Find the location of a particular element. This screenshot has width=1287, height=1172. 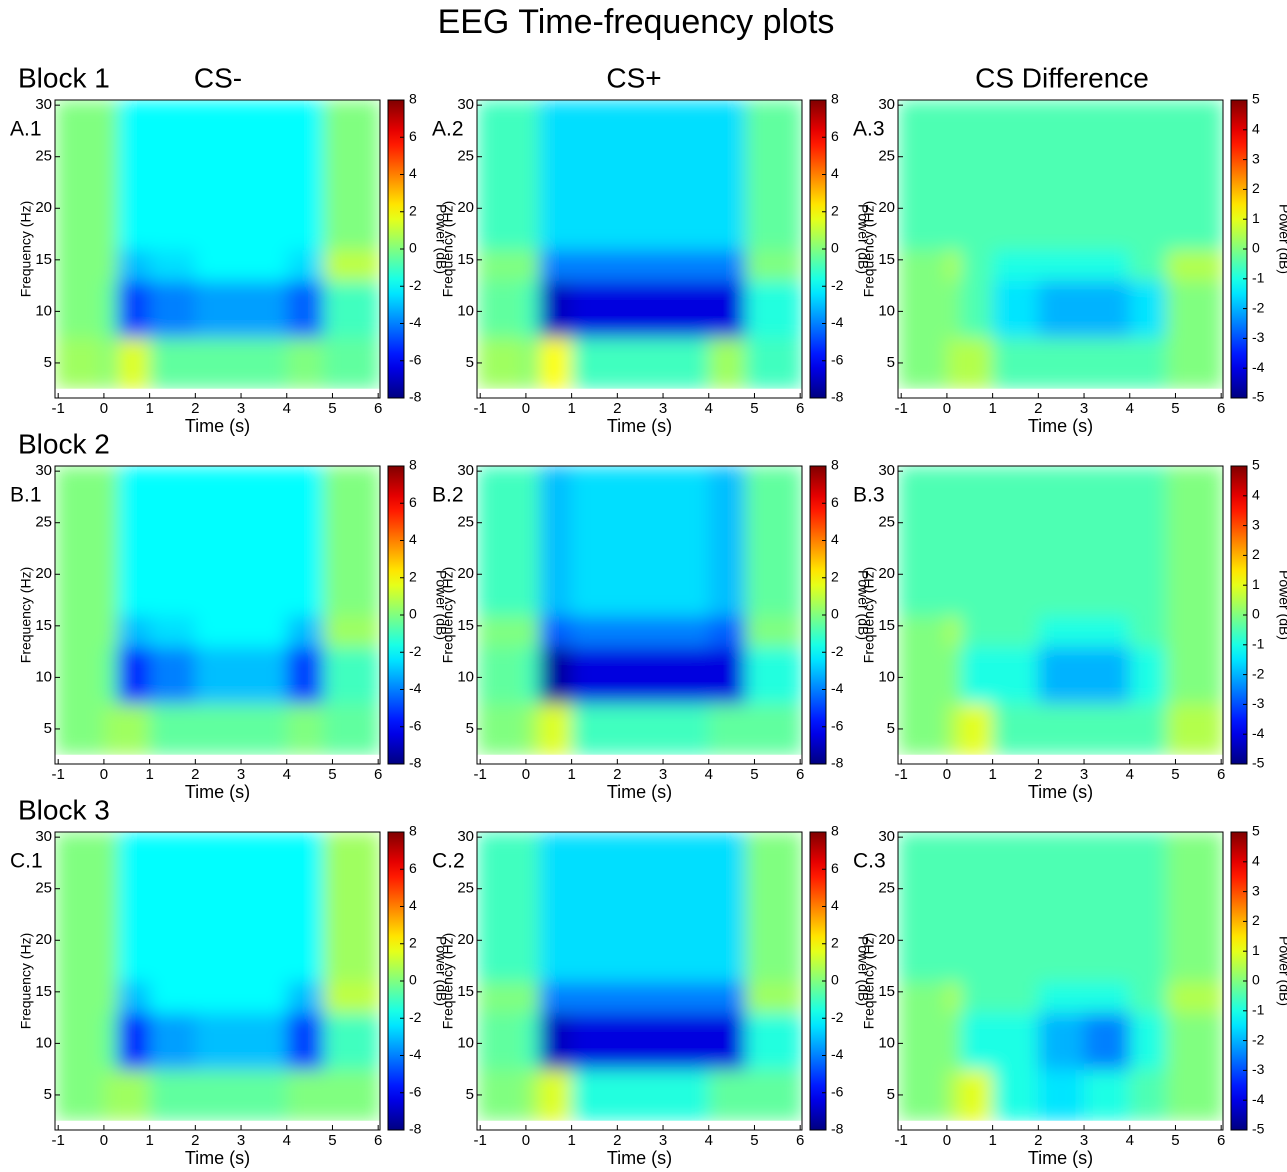

colorbar-label: Power (dB) is located at coordinates (863, 239).